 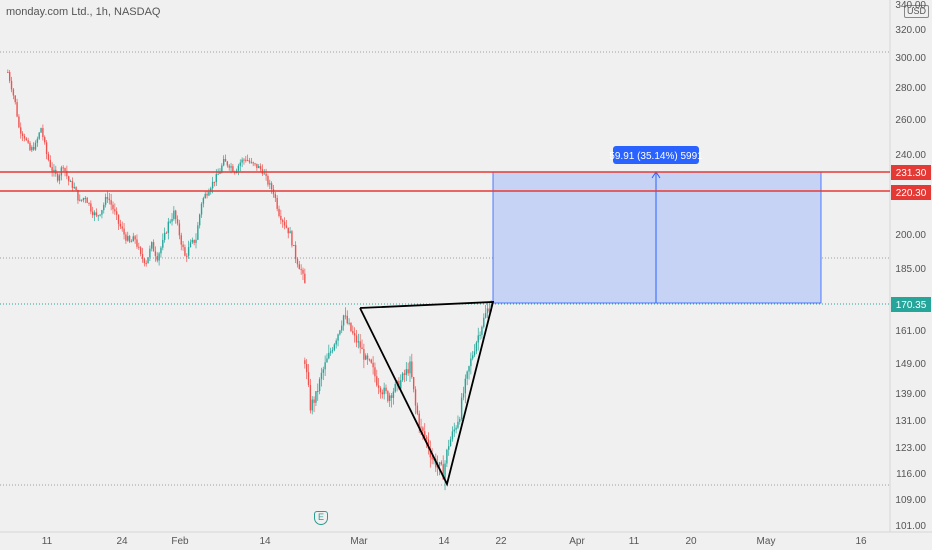 What do you see at coordinates (501, 541) in the screenshot?
I see `time-tick: 22` at bounding box center [501, 541].